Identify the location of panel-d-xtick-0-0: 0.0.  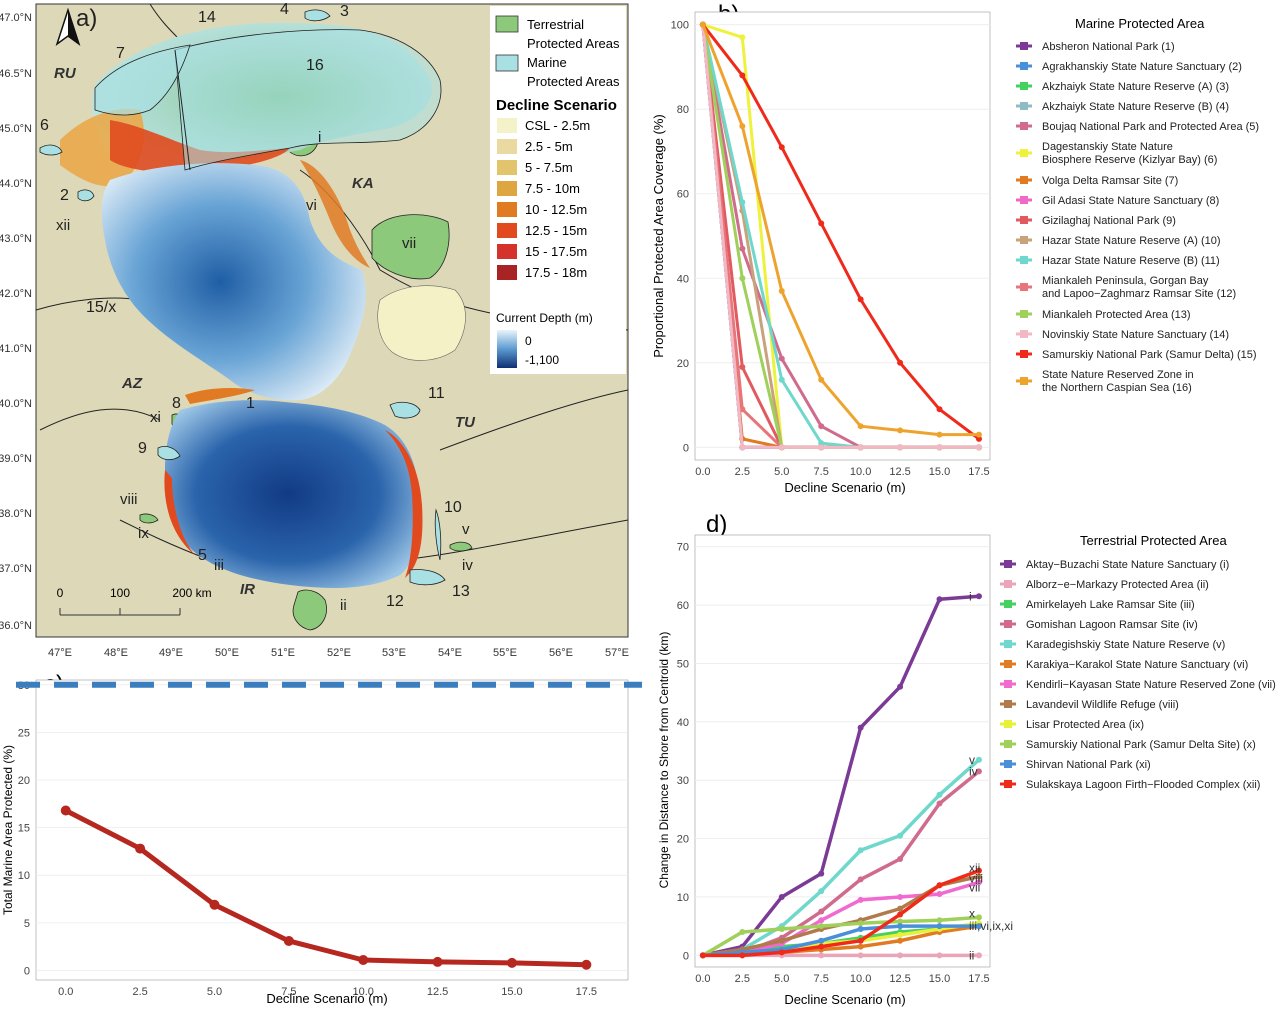
(702, 979).